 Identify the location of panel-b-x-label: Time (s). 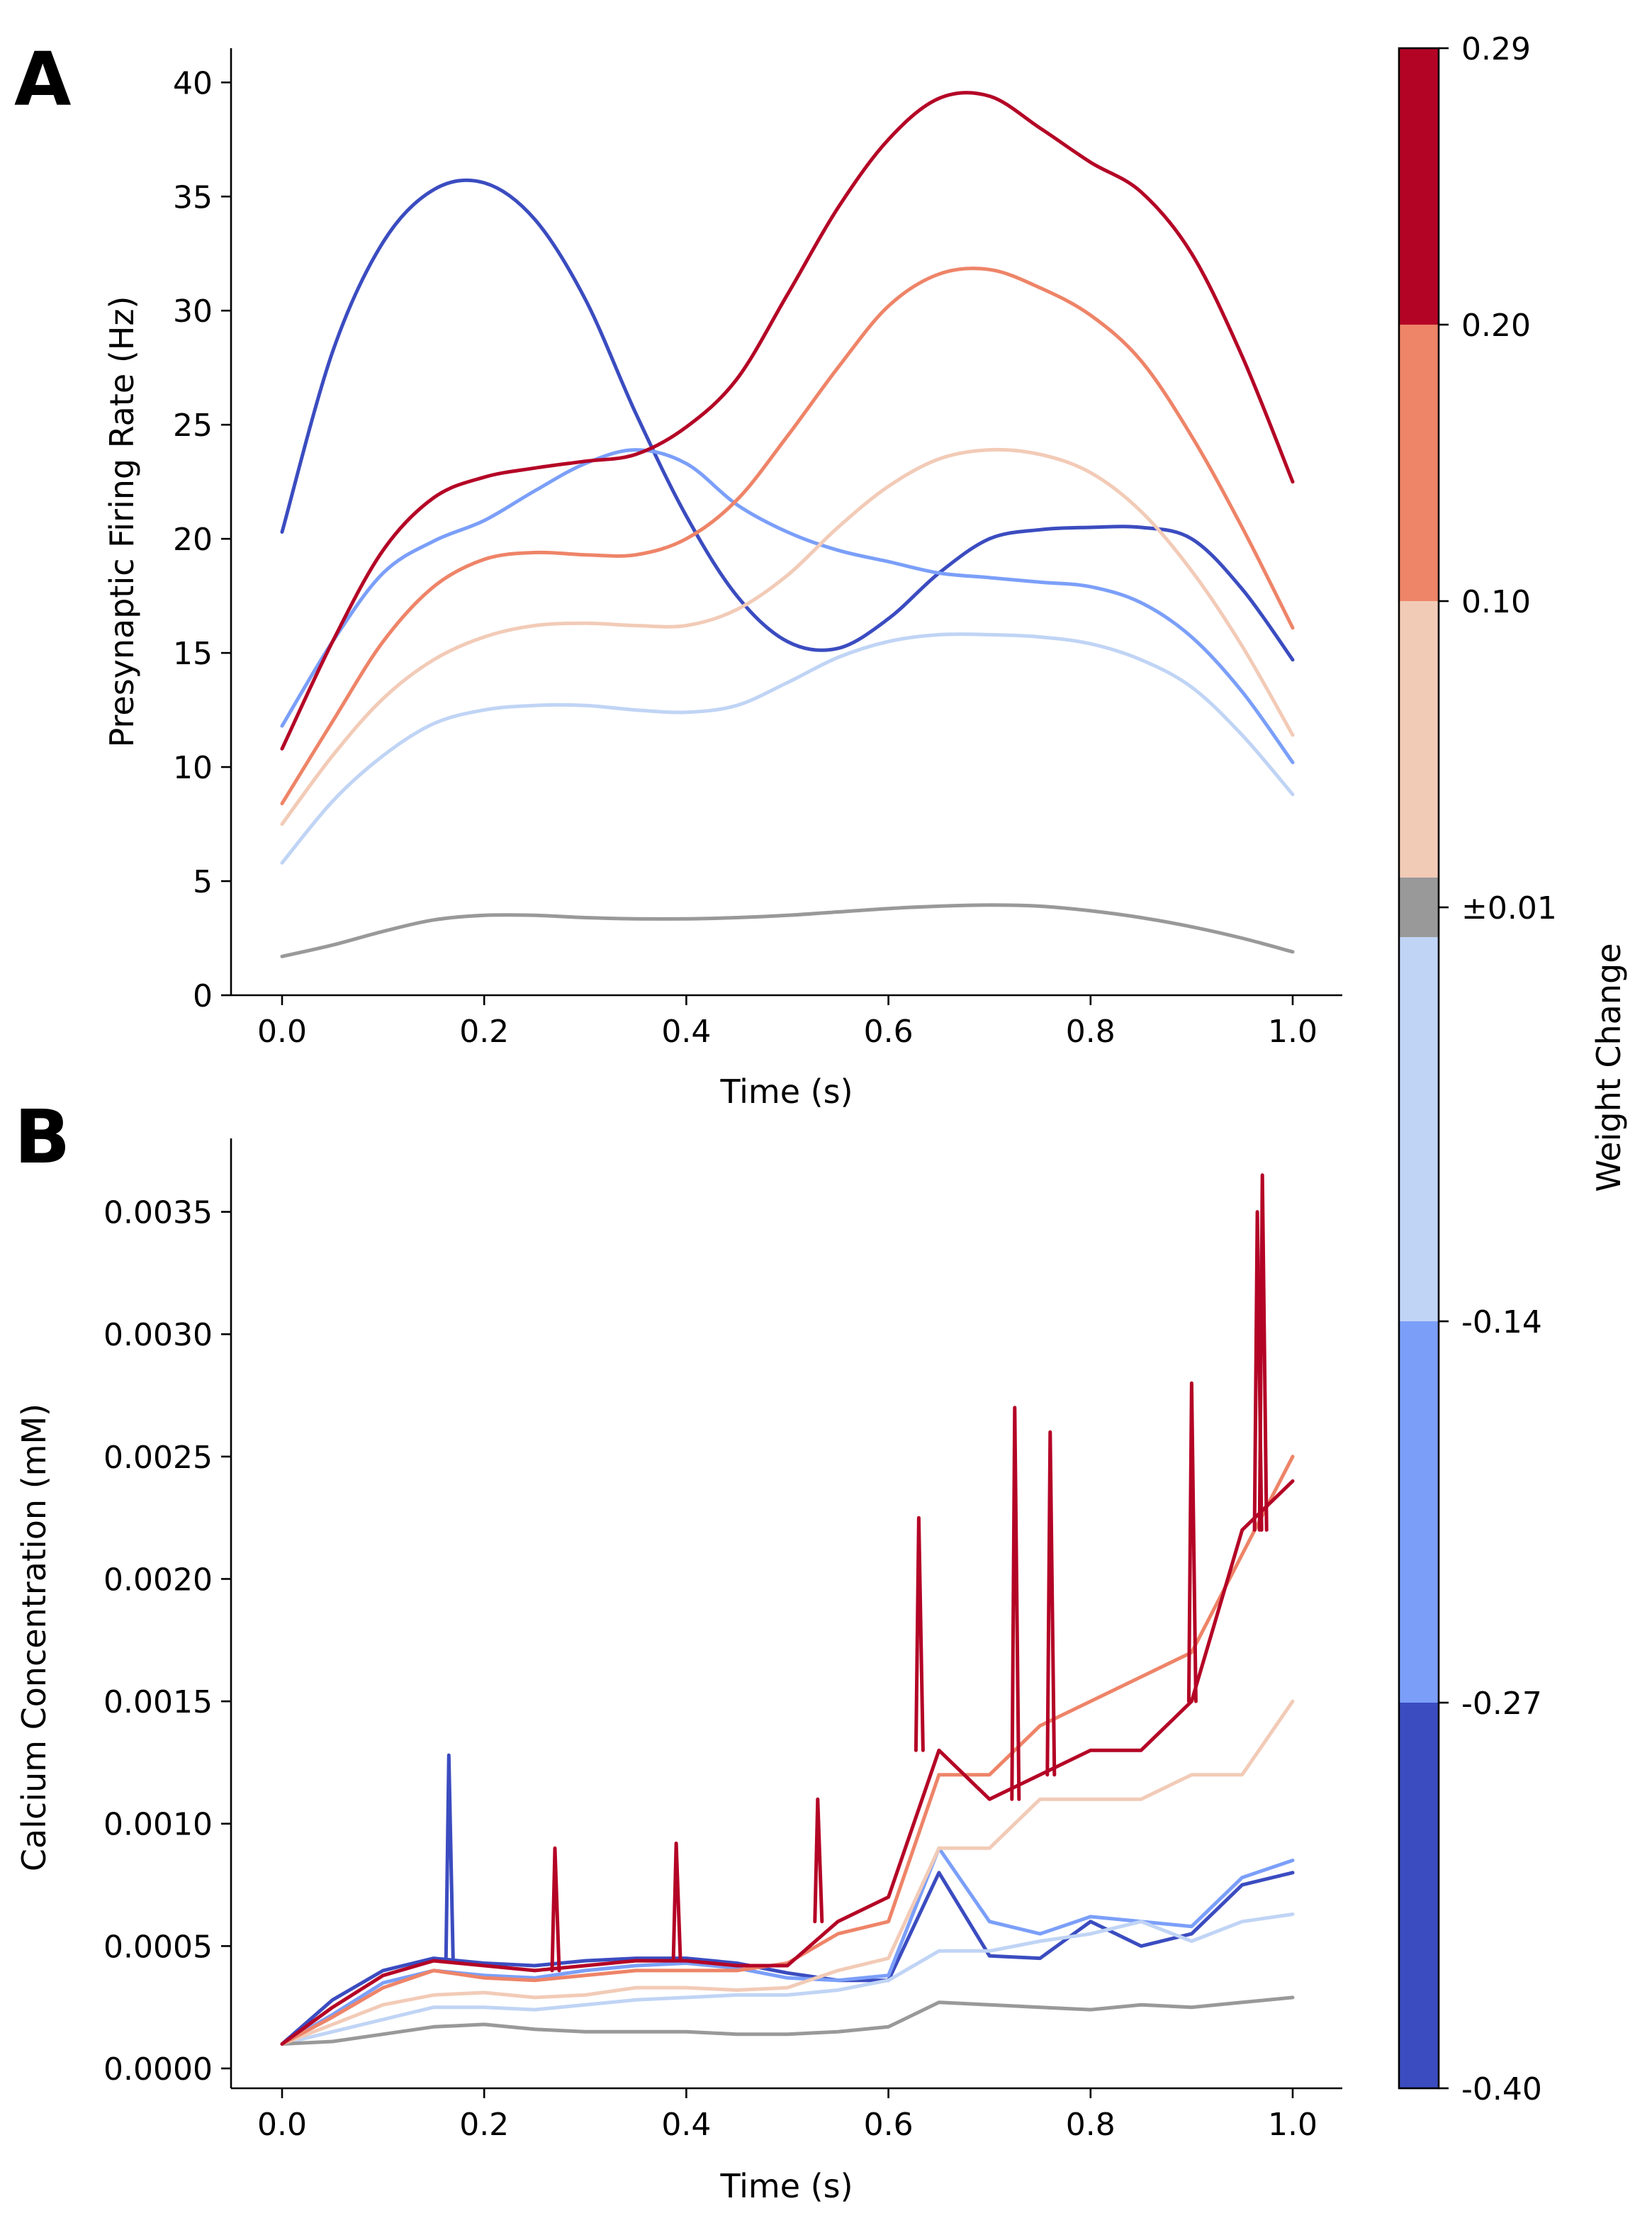
(786, 2186).